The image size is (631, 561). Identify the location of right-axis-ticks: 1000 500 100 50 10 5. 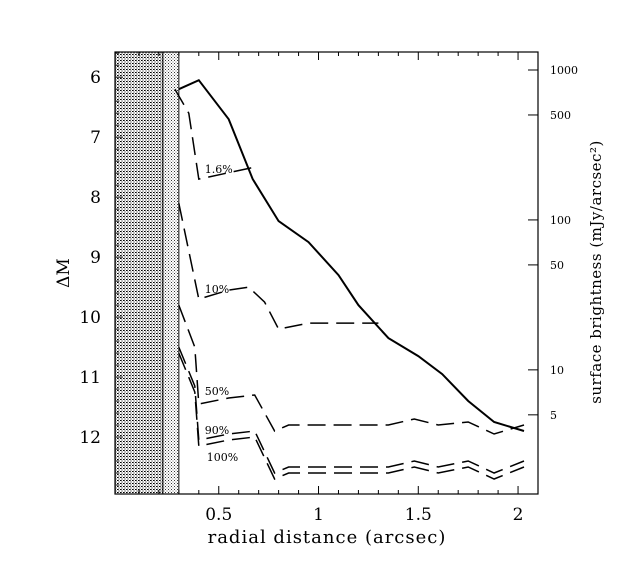
(553, 243).